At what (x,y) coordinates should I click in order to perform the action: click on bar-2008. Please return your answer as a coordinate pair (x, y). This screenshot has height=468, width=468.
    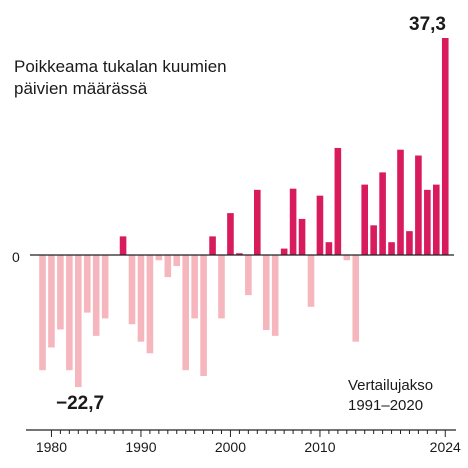
    Looking at the image, I should click on (302, 236).